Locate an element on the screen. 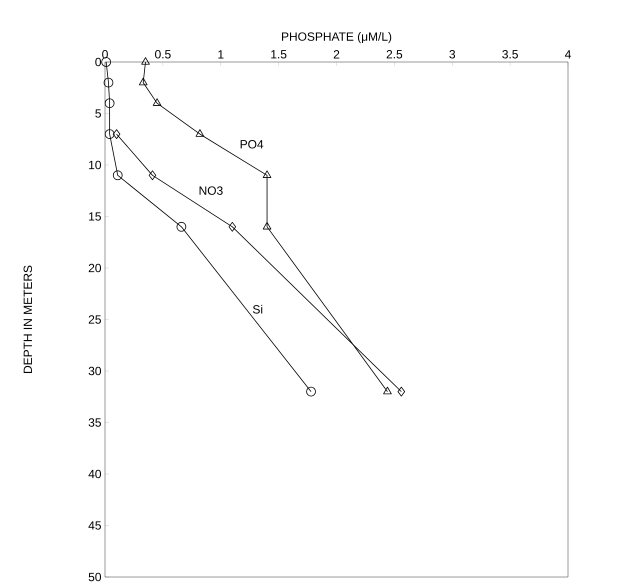  x-tick-label: 3.5 is located at coordinates (510, 54).